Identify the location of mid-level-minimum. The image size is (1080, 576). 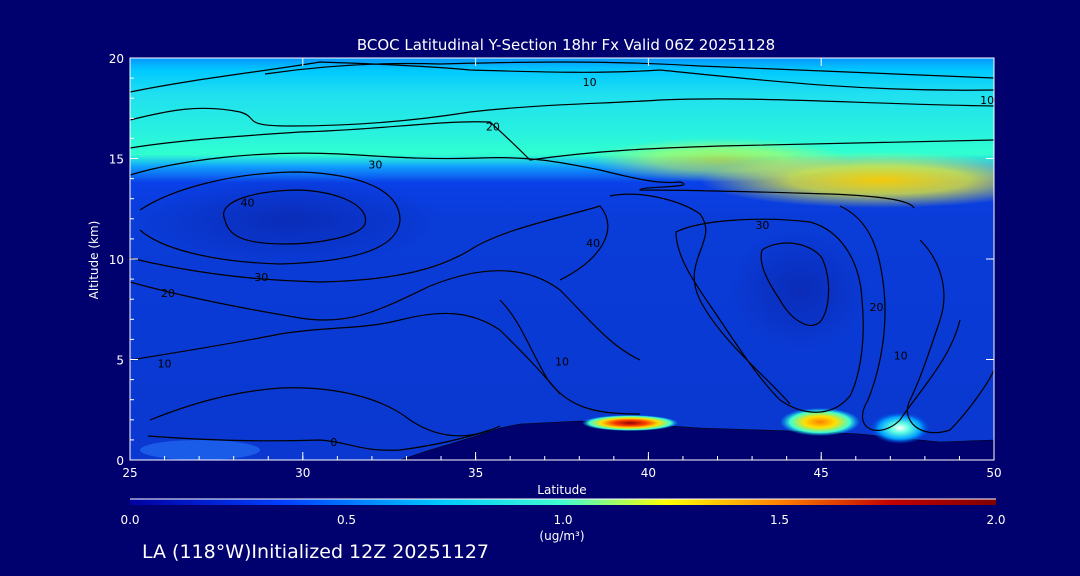
(290, 220).